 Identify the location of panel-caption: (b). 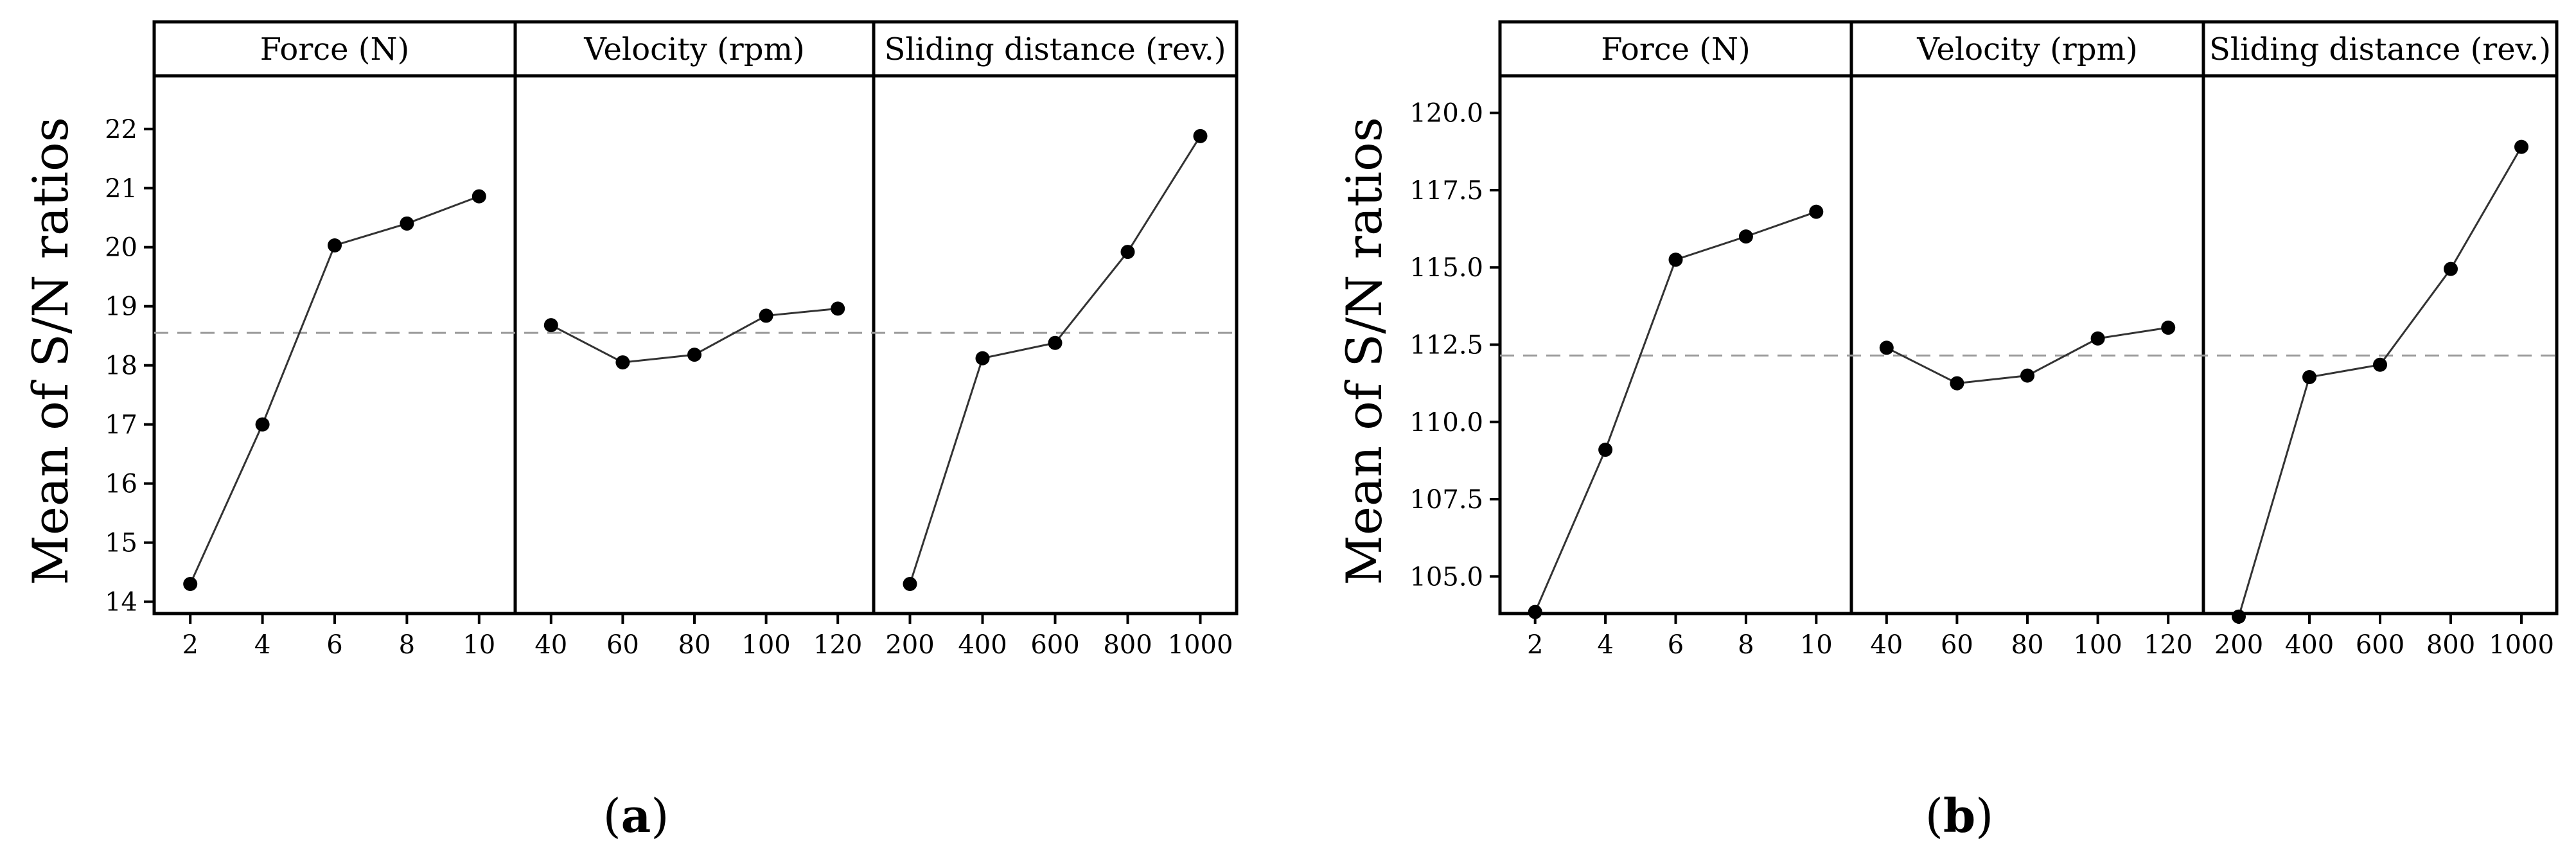
(1959, 816).